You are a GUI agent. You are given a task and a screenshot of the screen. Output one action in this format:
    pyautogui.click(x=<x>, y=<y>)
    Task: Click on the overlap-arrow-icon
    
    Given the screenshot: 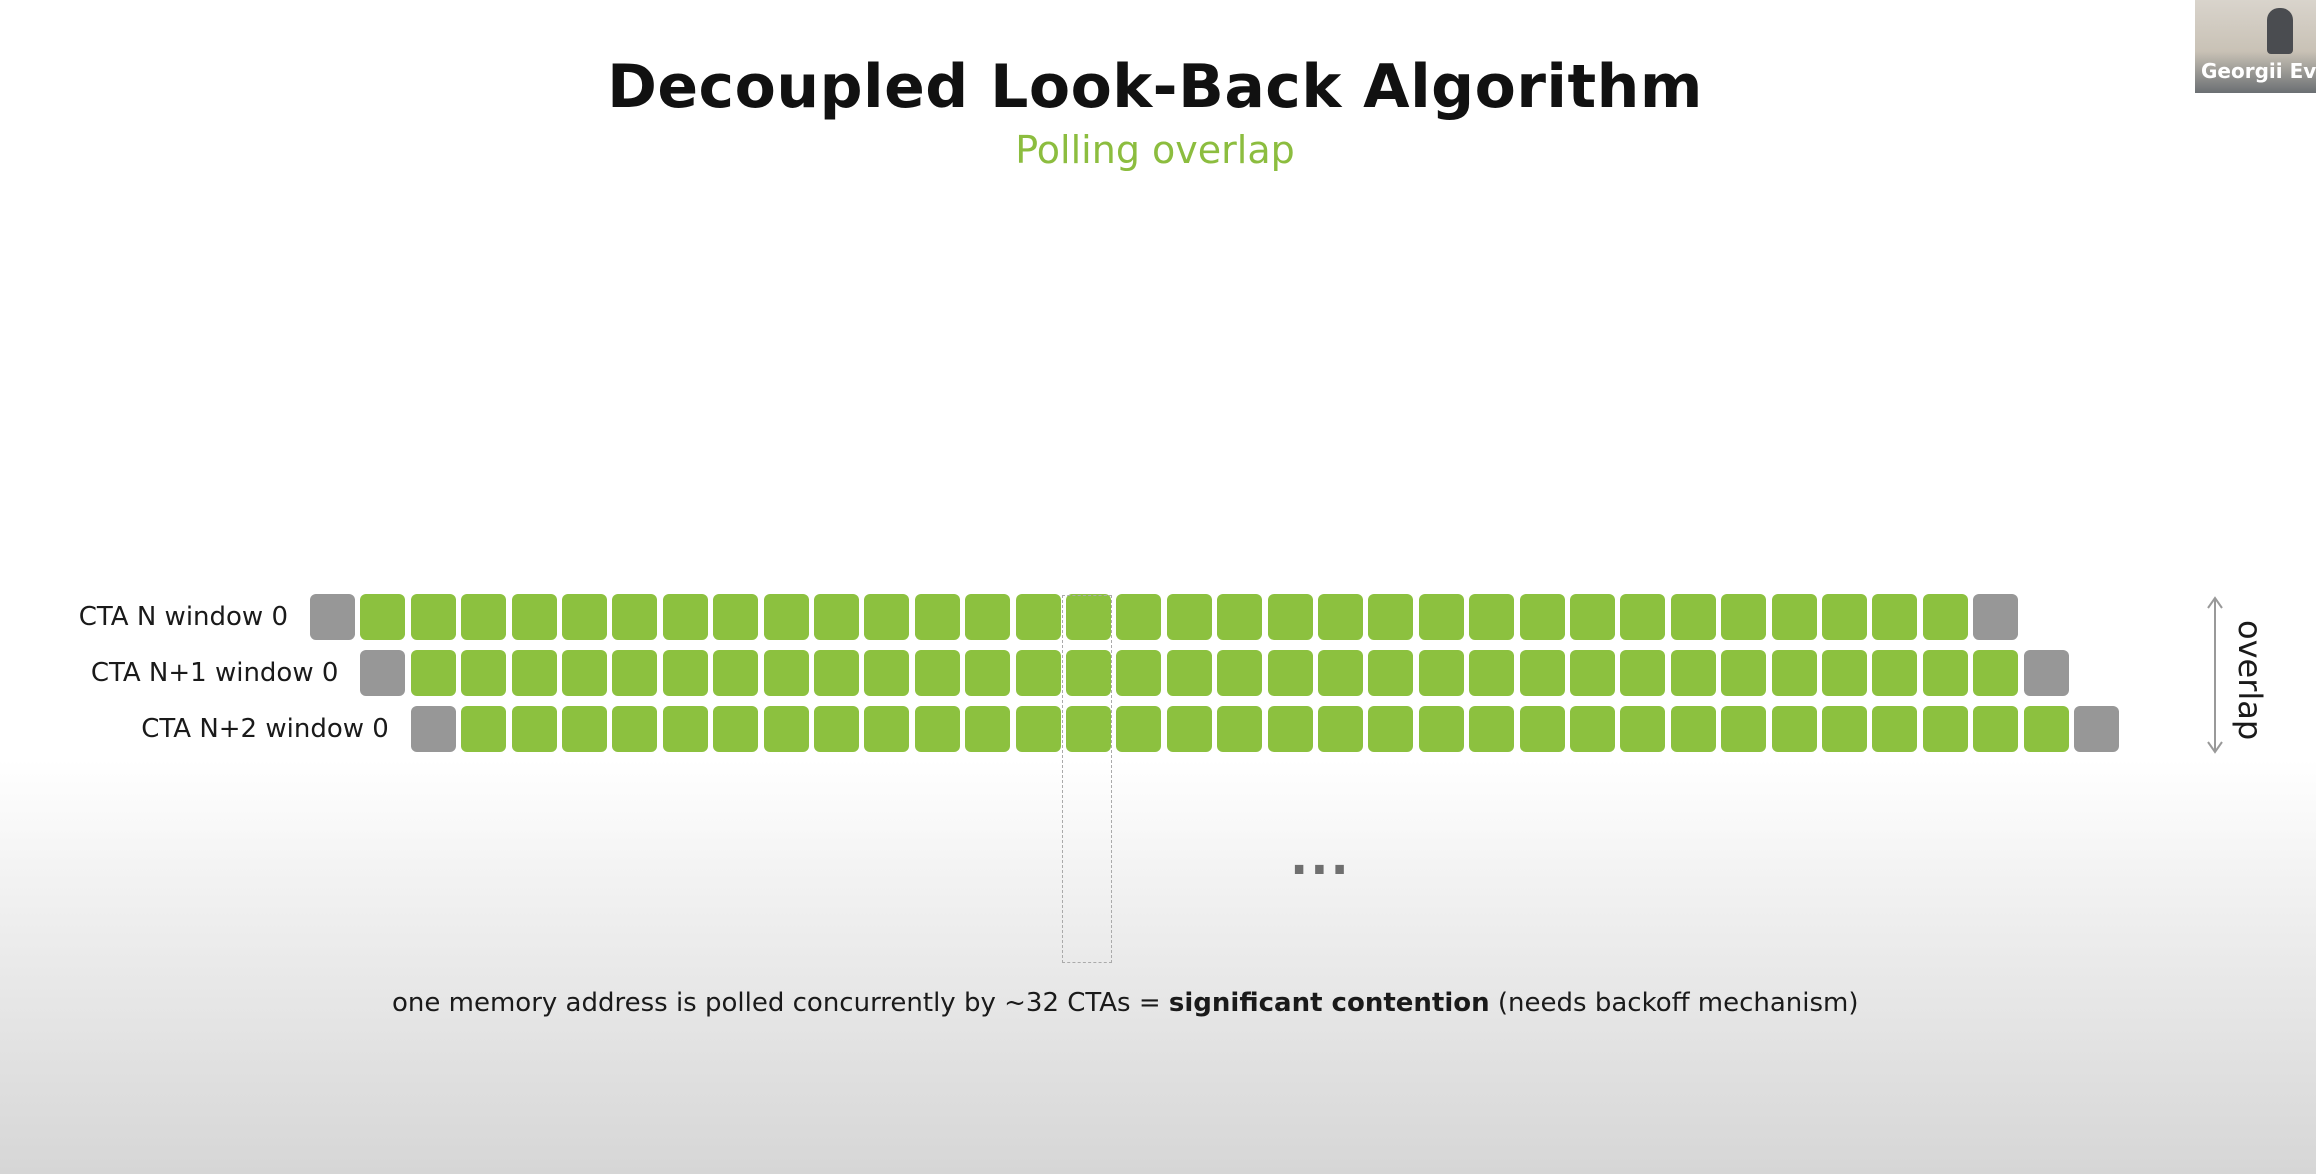 What is the action you would take?
    pyautogui.click(x=2215, y=675)
    